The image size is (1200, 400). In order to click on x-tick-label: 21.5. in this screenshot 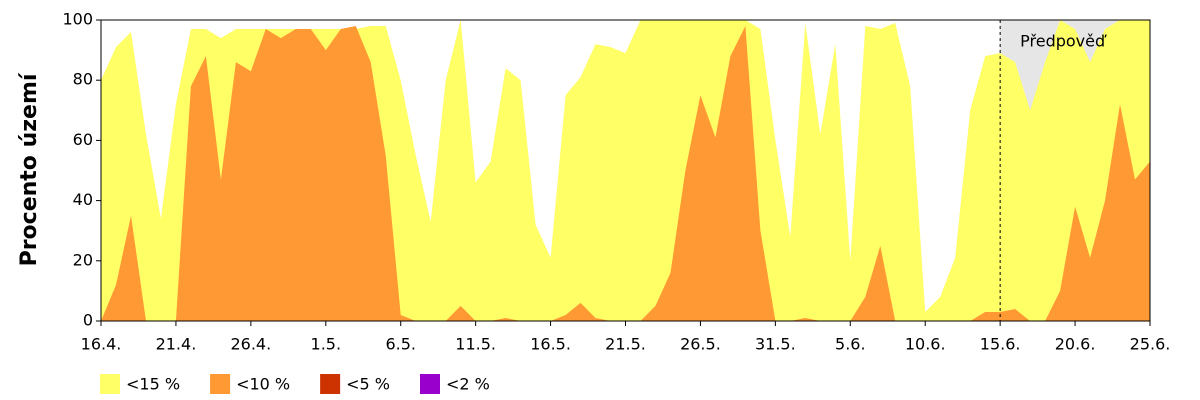, I will do `click(625, 344)`.